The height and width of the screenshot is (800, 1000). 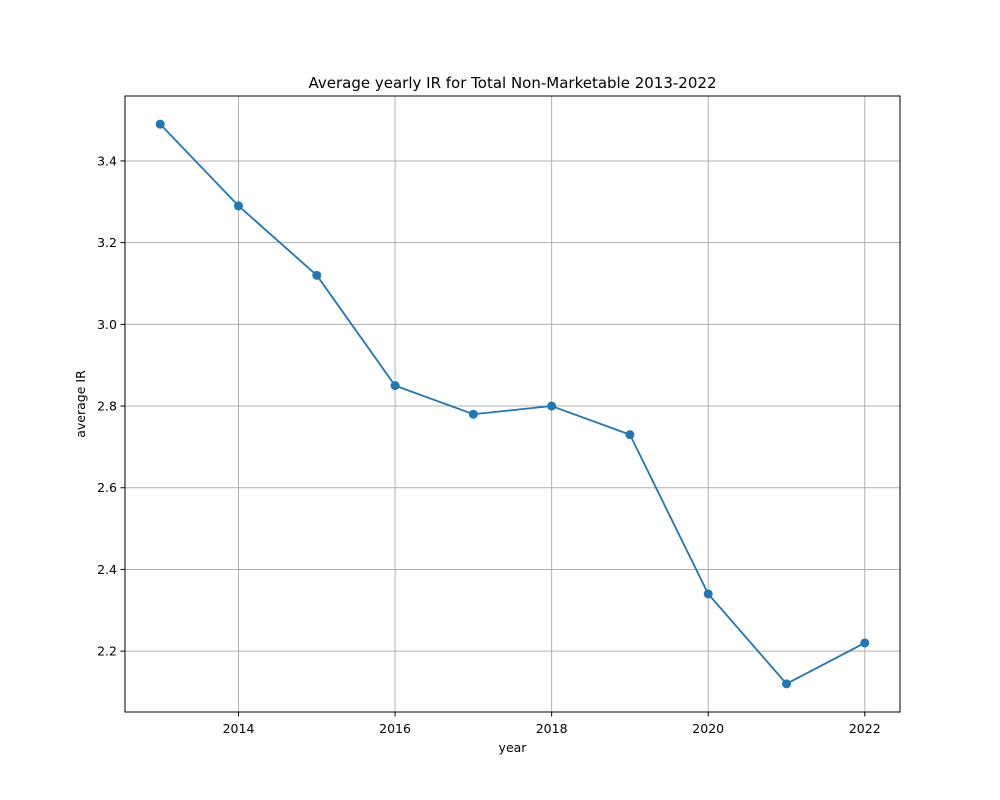 What do you see at coordinates (107, 242) in the screenshot?
I see `y-tick-label: 3.2` at bounding box center [107, 242].